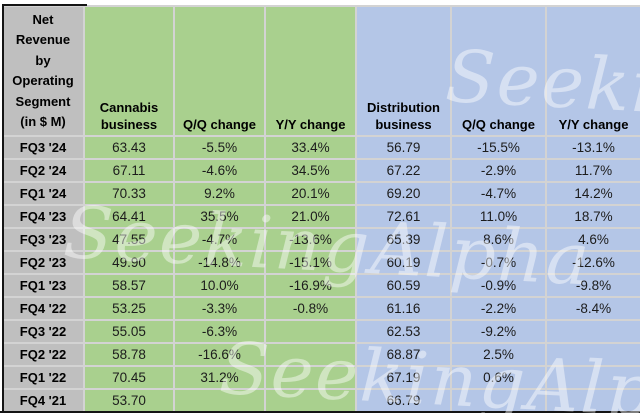 The image size is (640, 413). What do you see at coordinates (219, 354) in the screenshot?
I see `table-cell-cannabis-qq: -16.6%` at bounding box center [219, 354].